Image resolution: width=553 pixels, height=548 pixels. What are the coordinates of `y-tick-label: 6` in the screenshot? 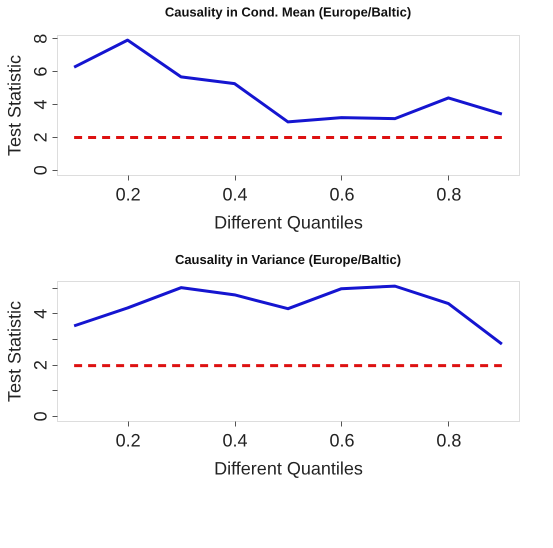 It's located at (40, 71).